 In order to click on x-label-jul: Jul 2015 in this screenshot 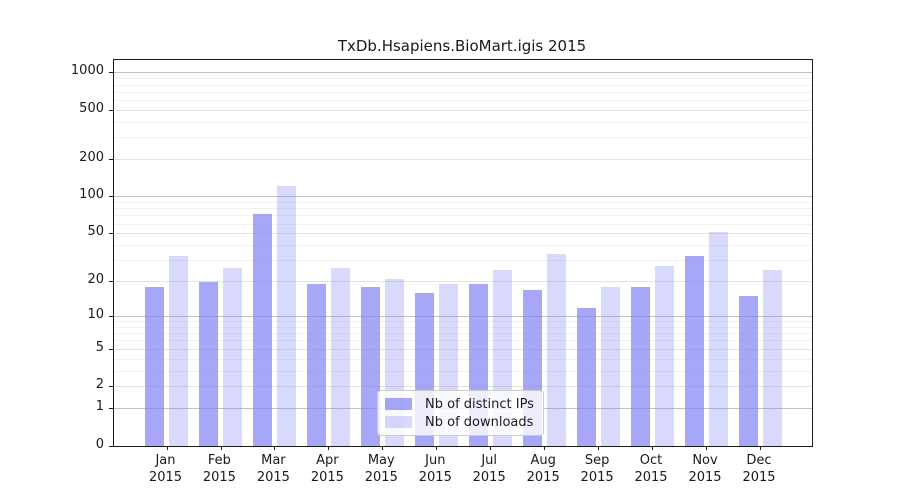, I will do `click(489, 469)`.